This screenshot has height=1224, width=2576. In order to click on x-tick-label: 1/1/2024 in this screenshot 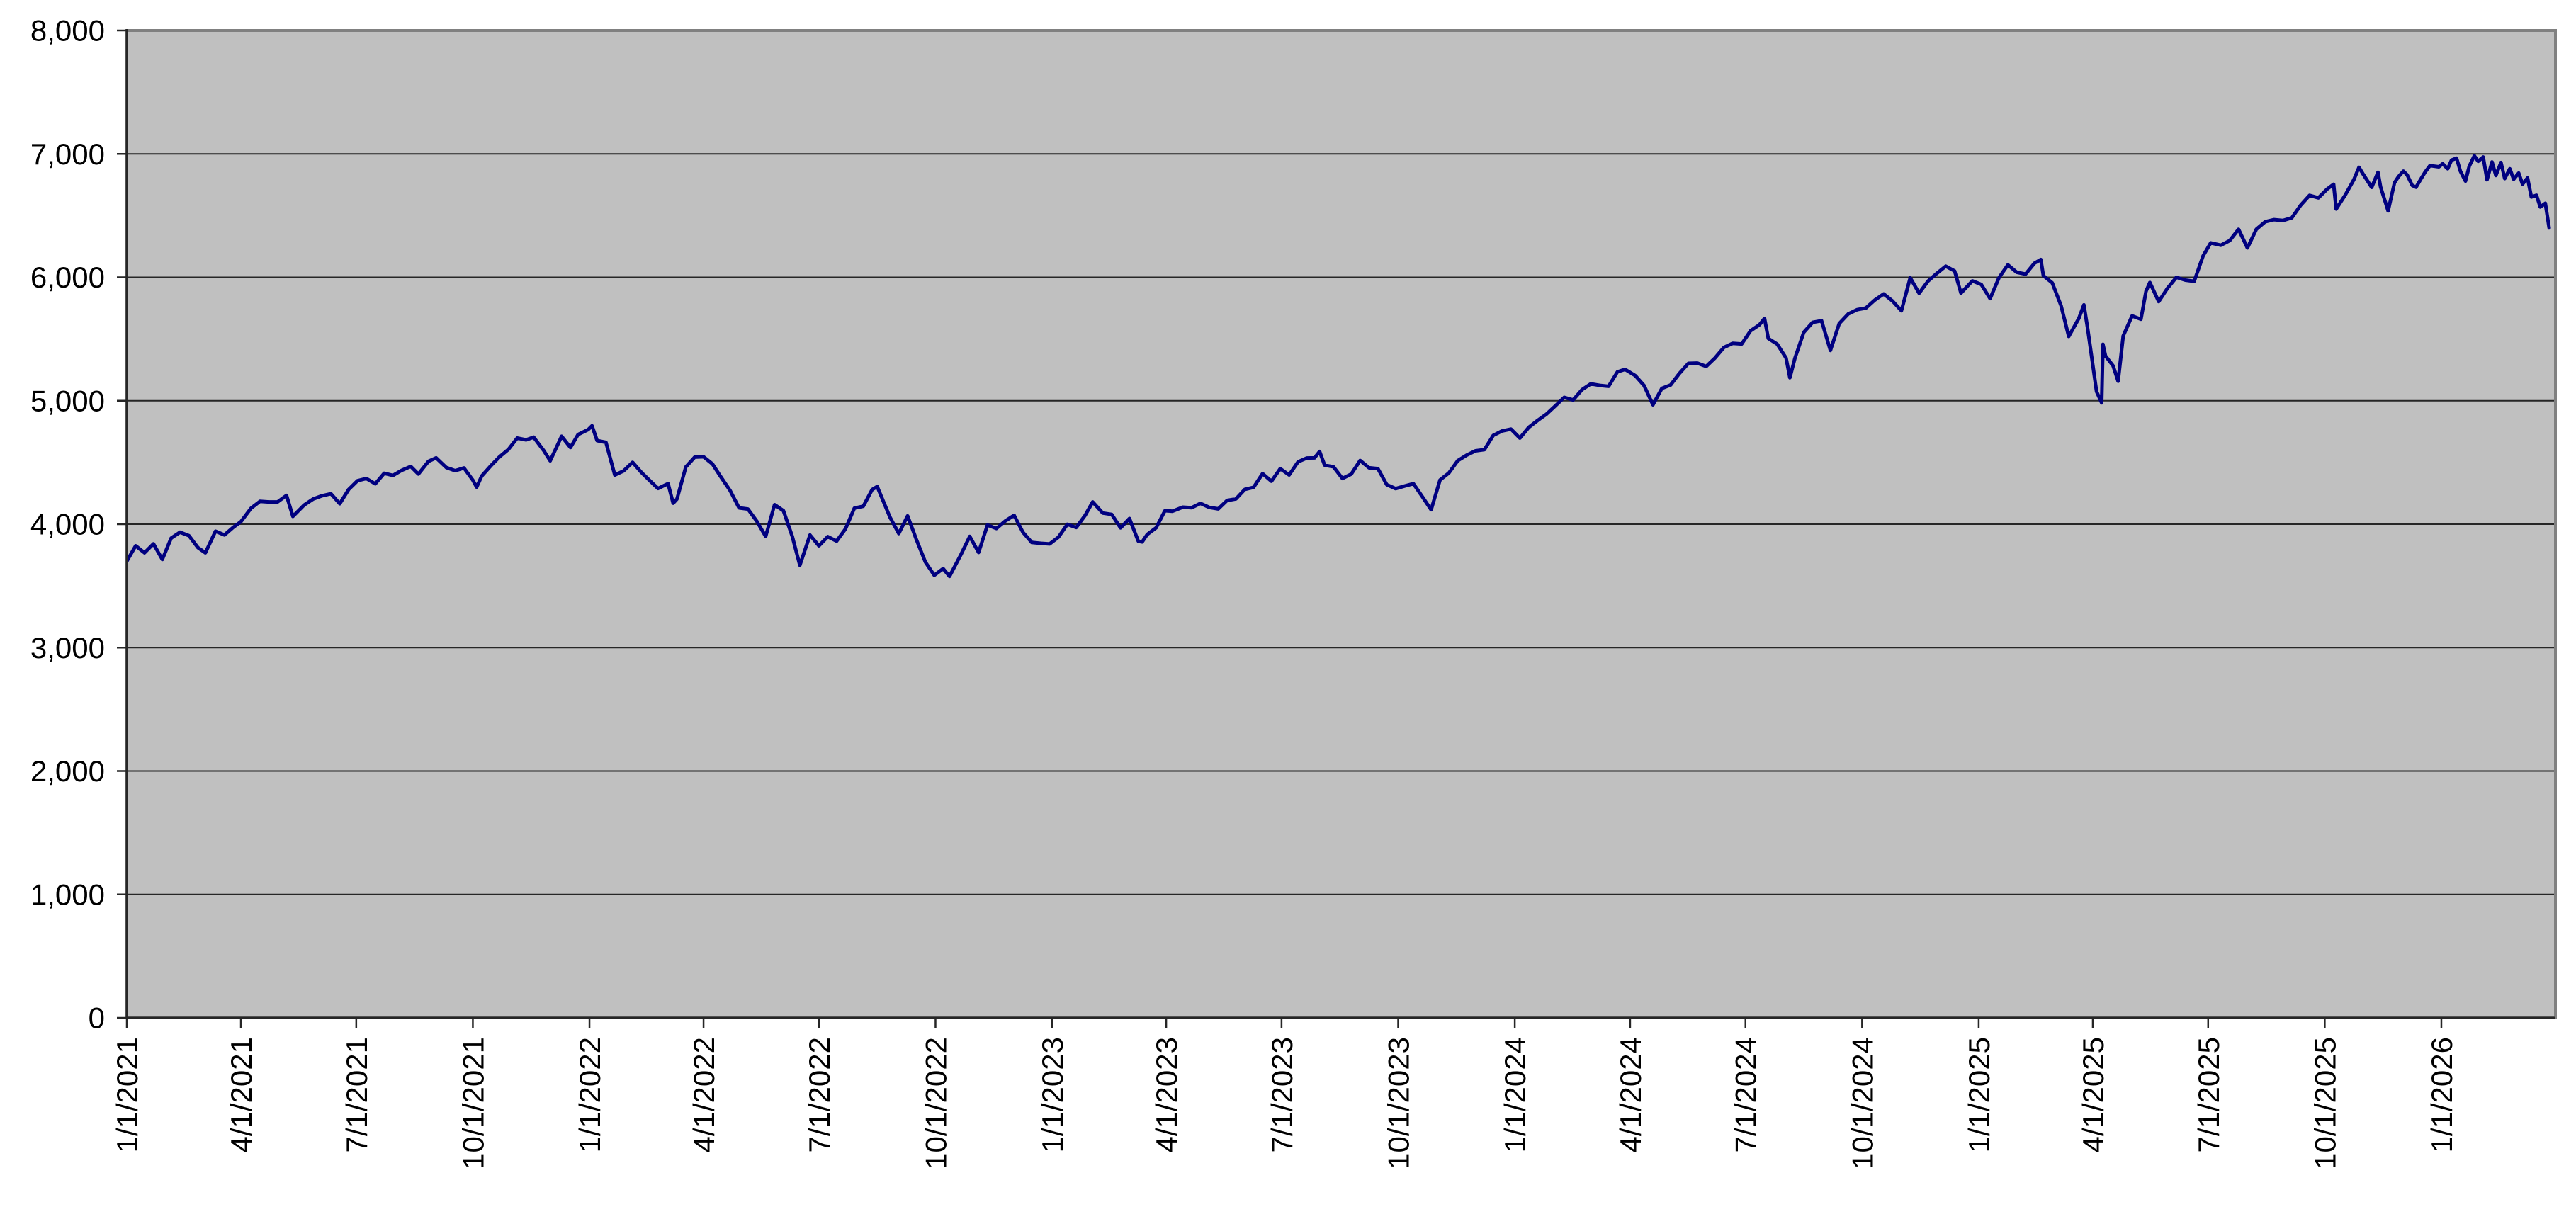, I will do `click(1515, 1095)`.